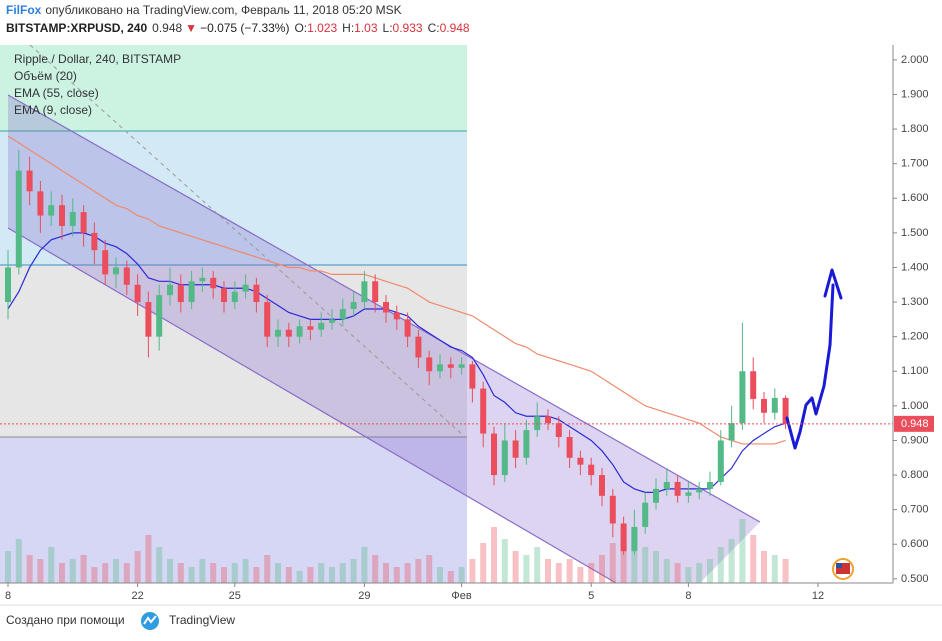  What do you see at coordinates (24, 10) in the screenshot?
I see `author: FilFox` at bounding box center [24, 10].